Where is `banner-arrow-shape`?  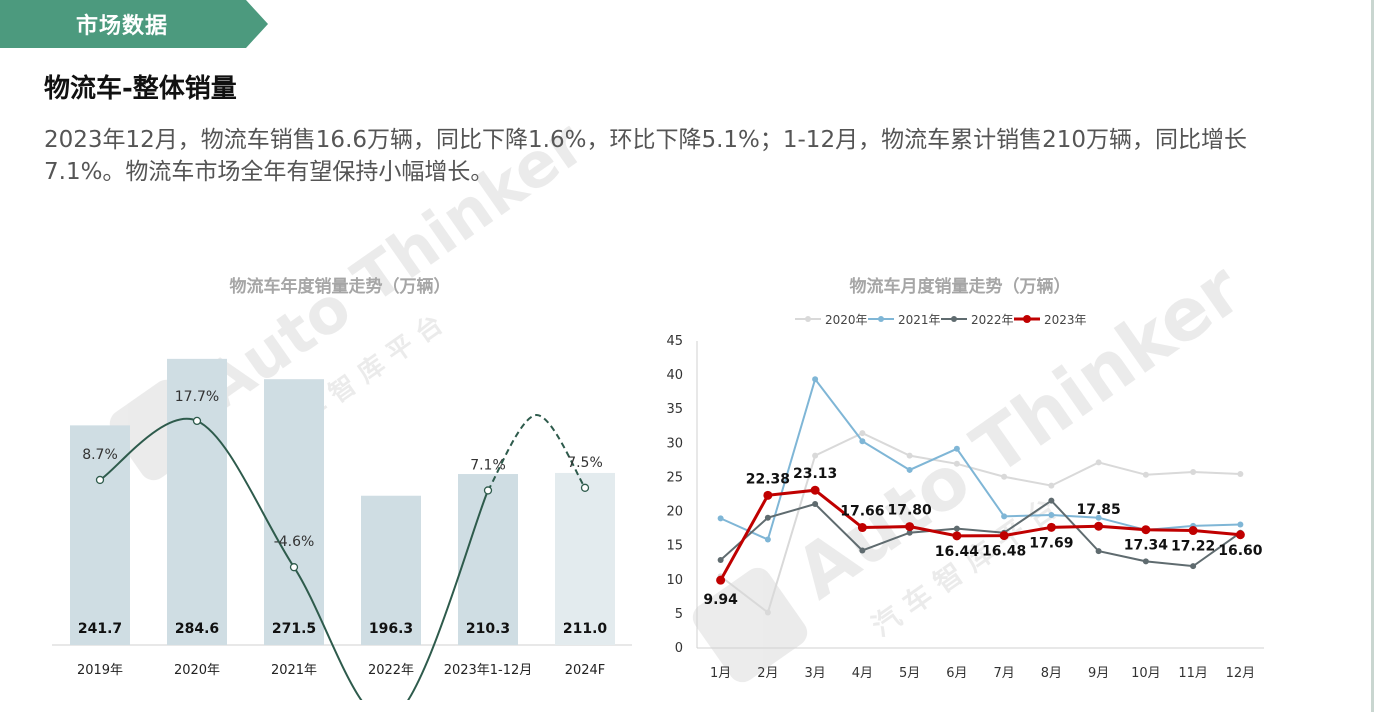
banner-arrow-shape is located at coordinates (134, 24).